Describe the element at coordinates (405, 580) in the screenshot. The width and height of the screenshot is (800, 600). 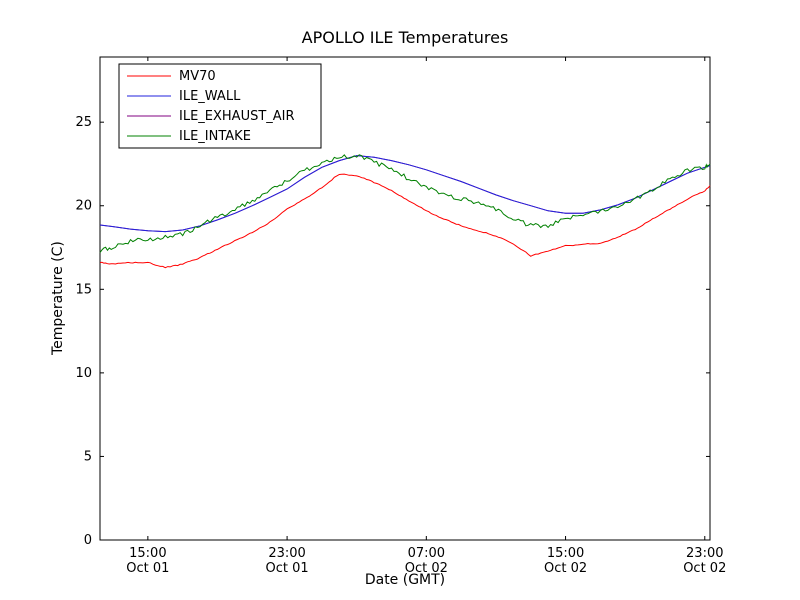
I see `x-axis-label: Date (GMT)` at that location.